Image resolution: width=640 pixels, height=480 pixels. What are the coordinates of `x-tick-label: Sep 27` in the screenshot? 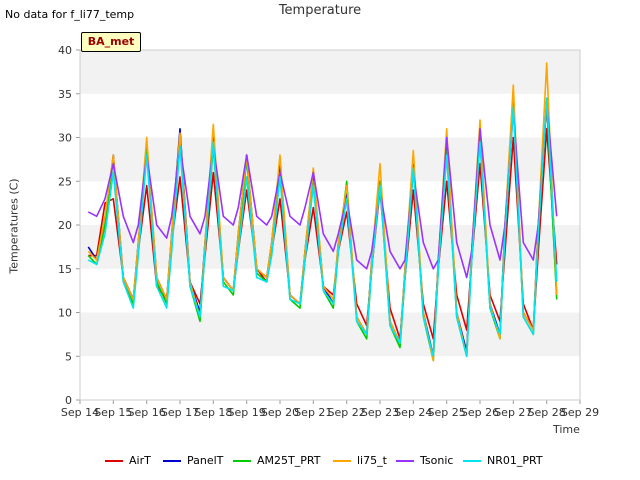 It's located at (513, 412).